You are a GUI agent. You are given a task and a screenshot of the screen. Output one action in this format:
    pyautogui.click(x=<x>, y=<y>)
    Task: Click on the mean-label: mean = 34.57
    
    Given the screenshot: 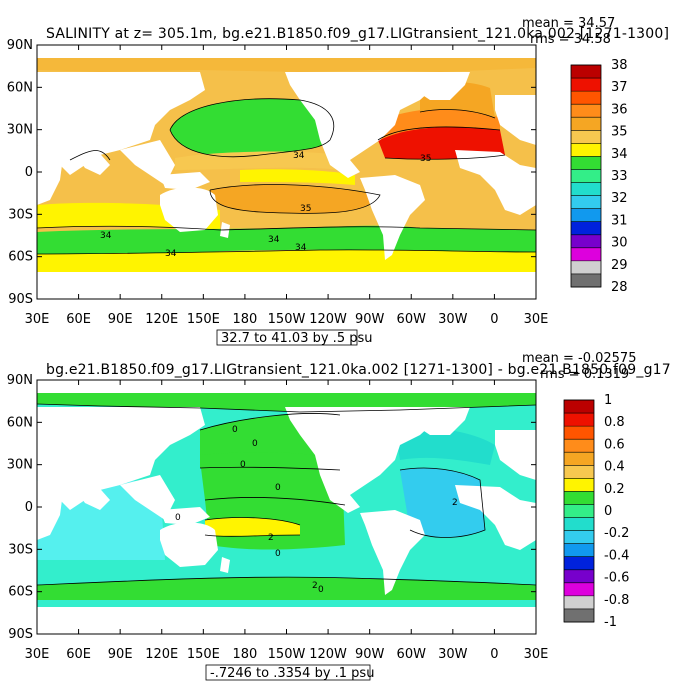 What is the action you would take?
    pyautogui.click(x=568, y=23)
    